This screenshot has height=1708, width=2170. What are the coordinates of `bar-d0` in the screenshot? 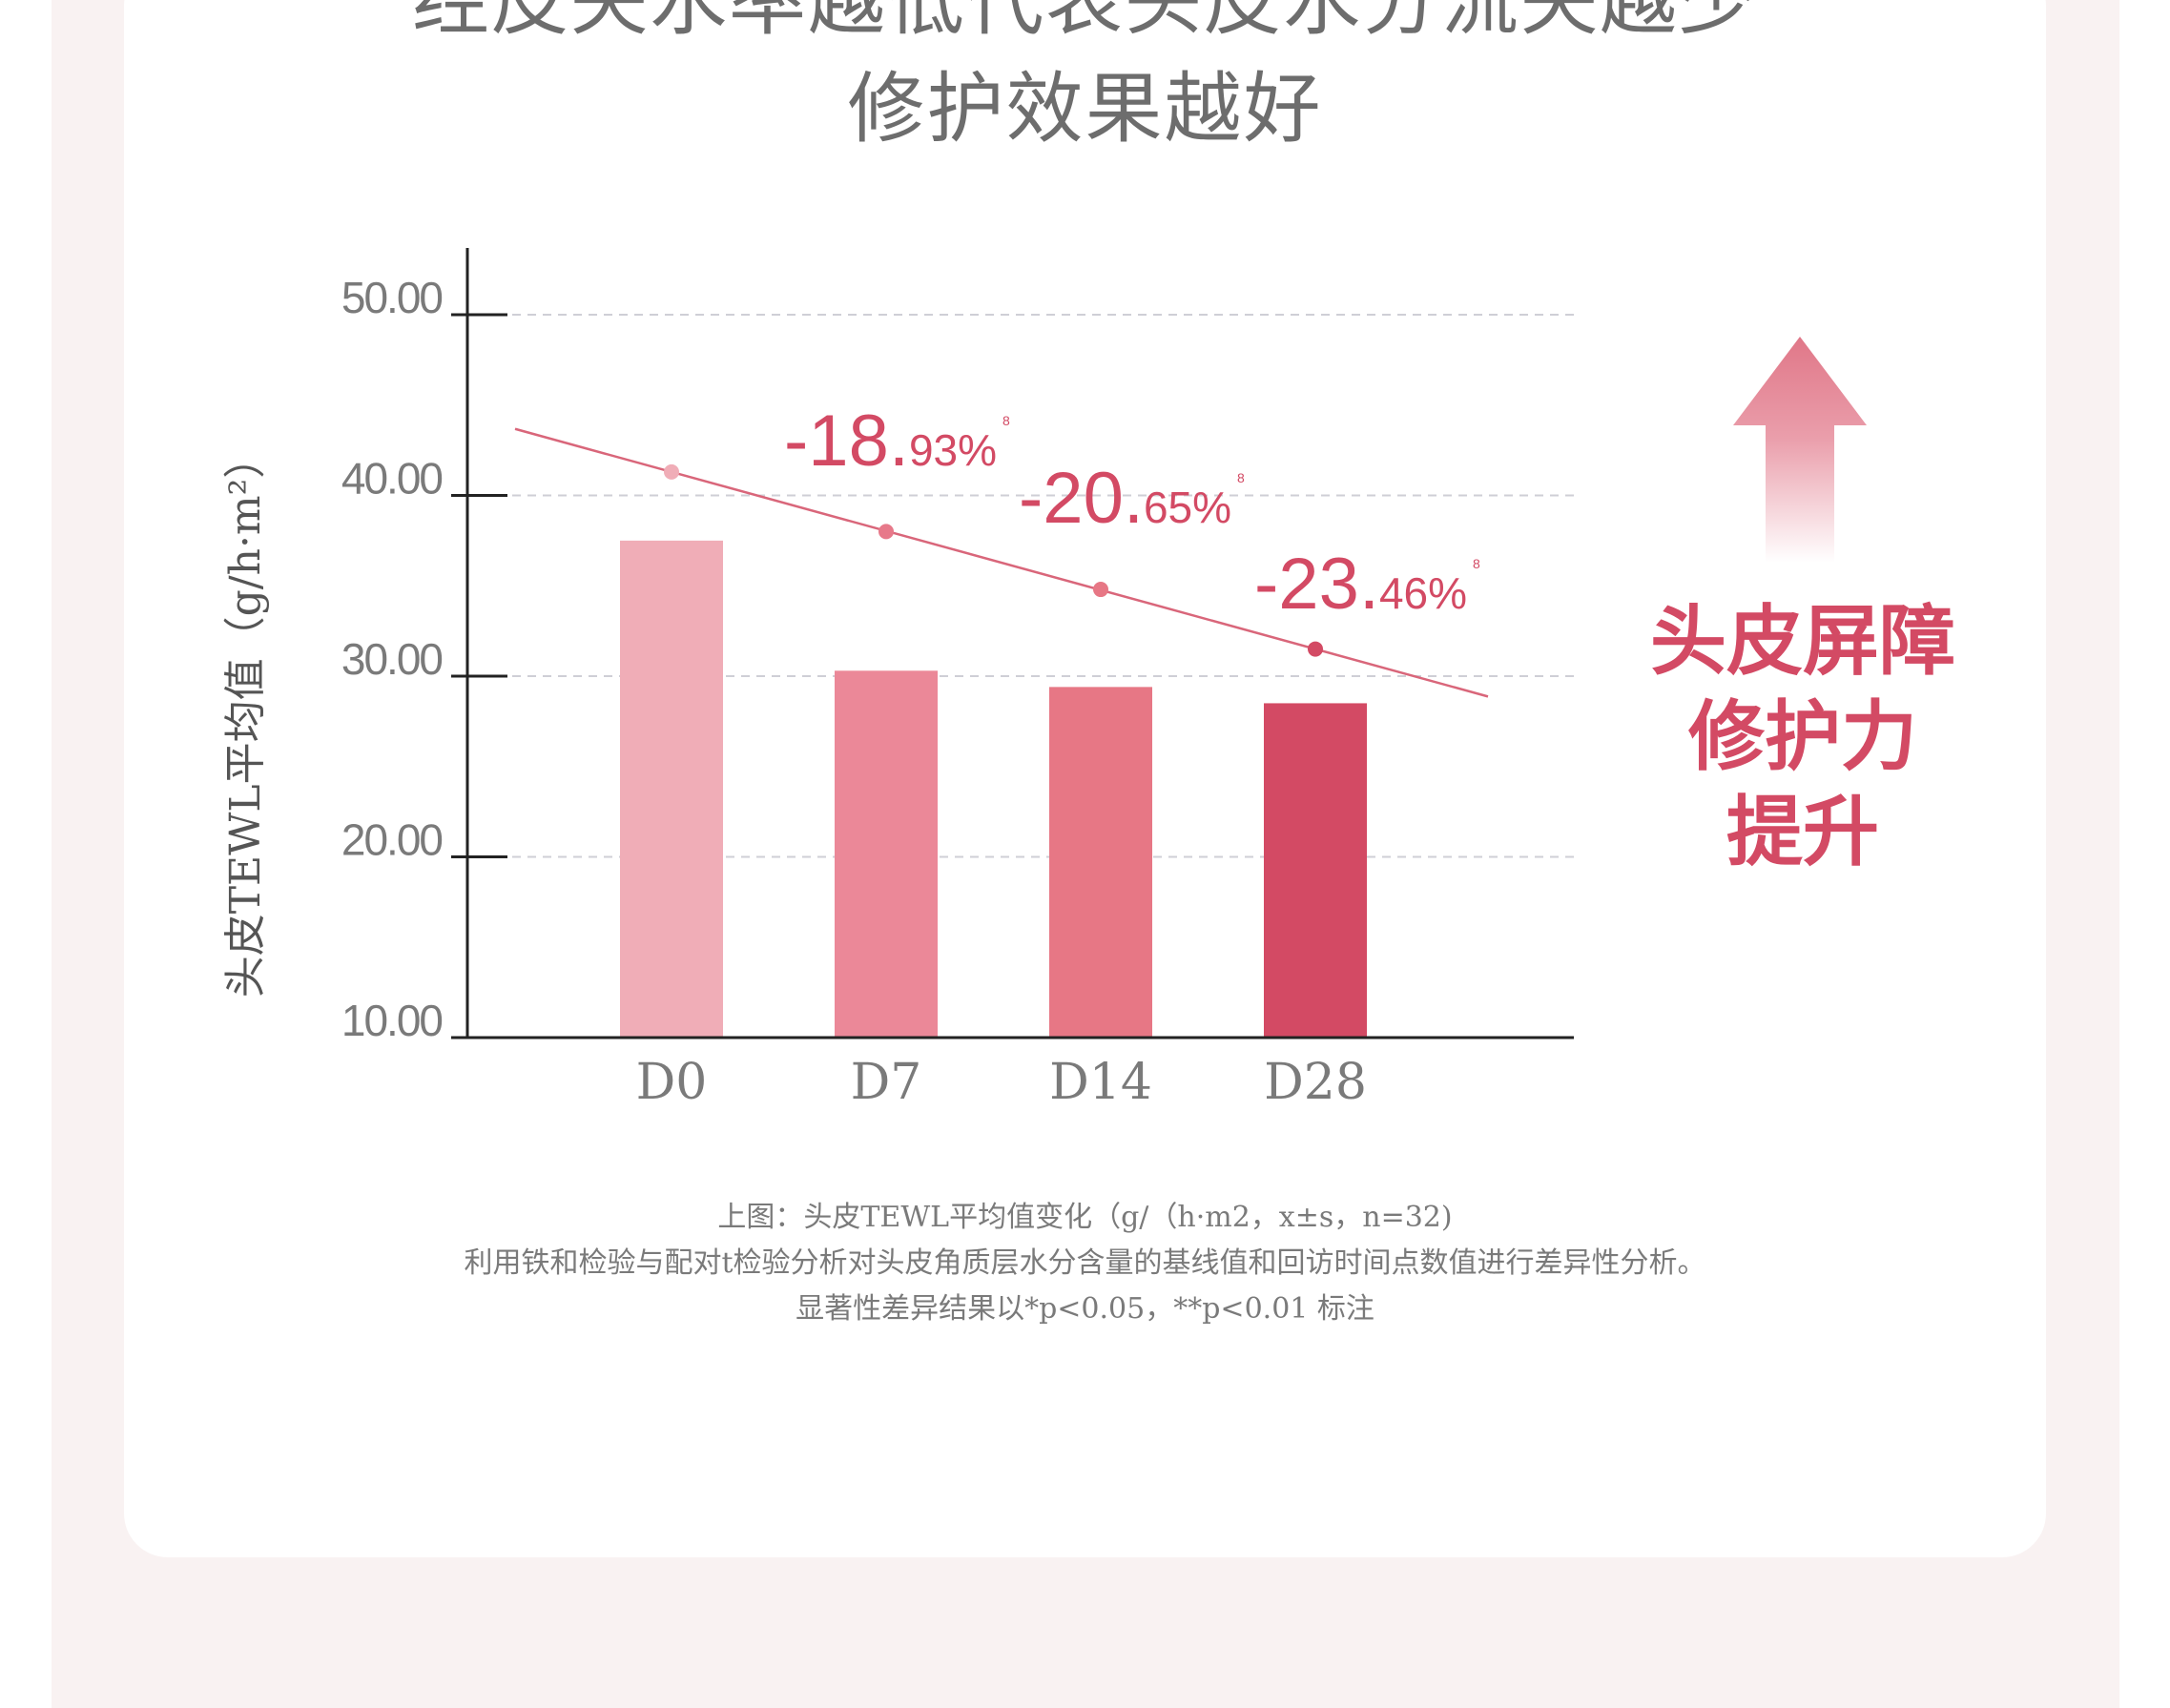 It's located at (671, 789).